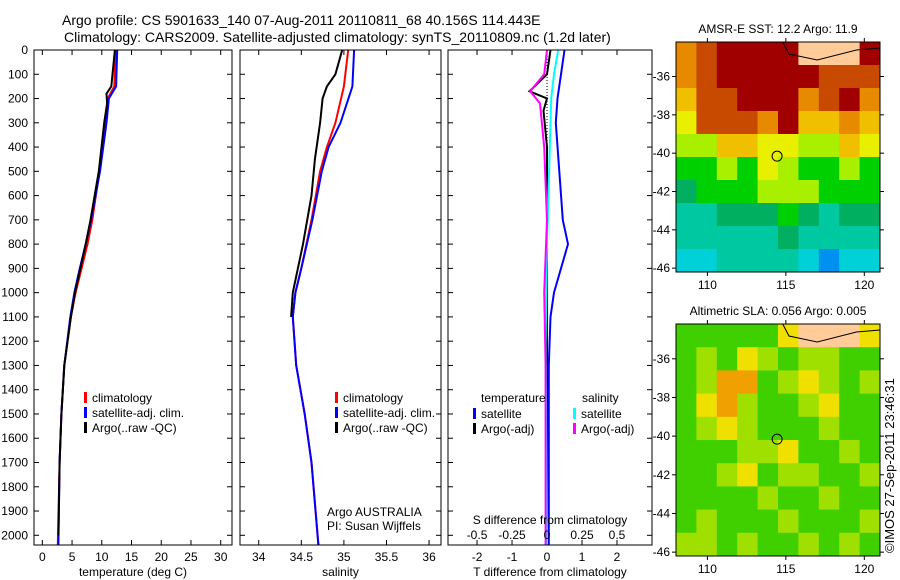 This screenshot has height=580, width=900. I want to click on y-tick-label: 1200, so click(14, 341).